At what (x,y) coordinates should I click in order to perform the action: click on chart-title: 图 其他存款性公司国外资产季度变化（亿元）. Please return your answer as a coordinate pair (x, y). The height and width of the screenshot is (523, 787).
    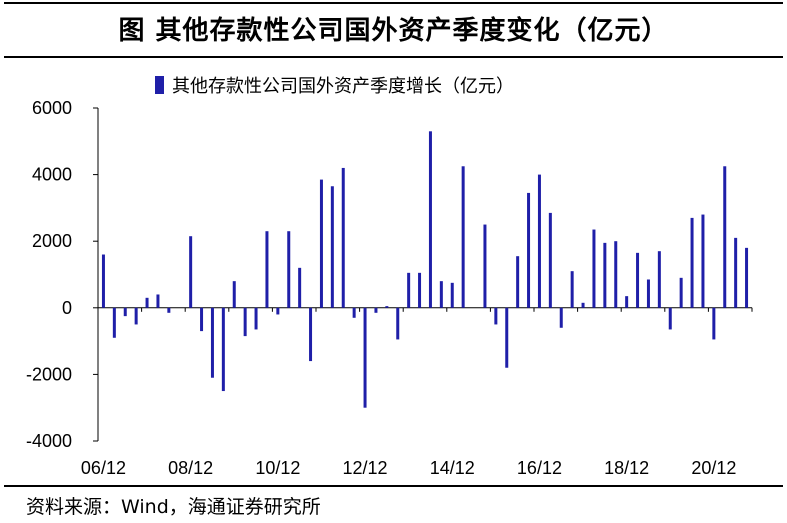
    Looking at the image, I should click on (393, 31).